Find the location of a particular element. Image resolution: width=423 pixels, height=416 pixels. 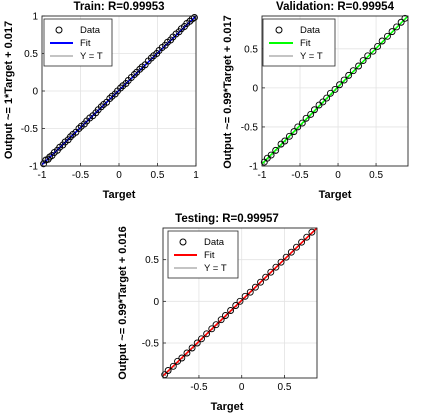

train-x-tick-label: -1 is located at coordinates (42, 175).